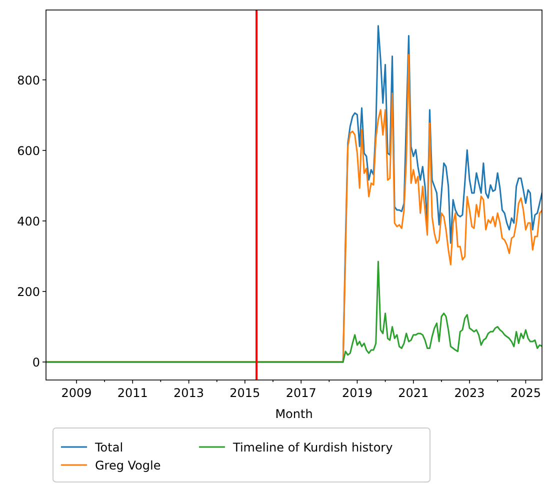  I want to click on x-tick-label: 2013, so click(189, 393).